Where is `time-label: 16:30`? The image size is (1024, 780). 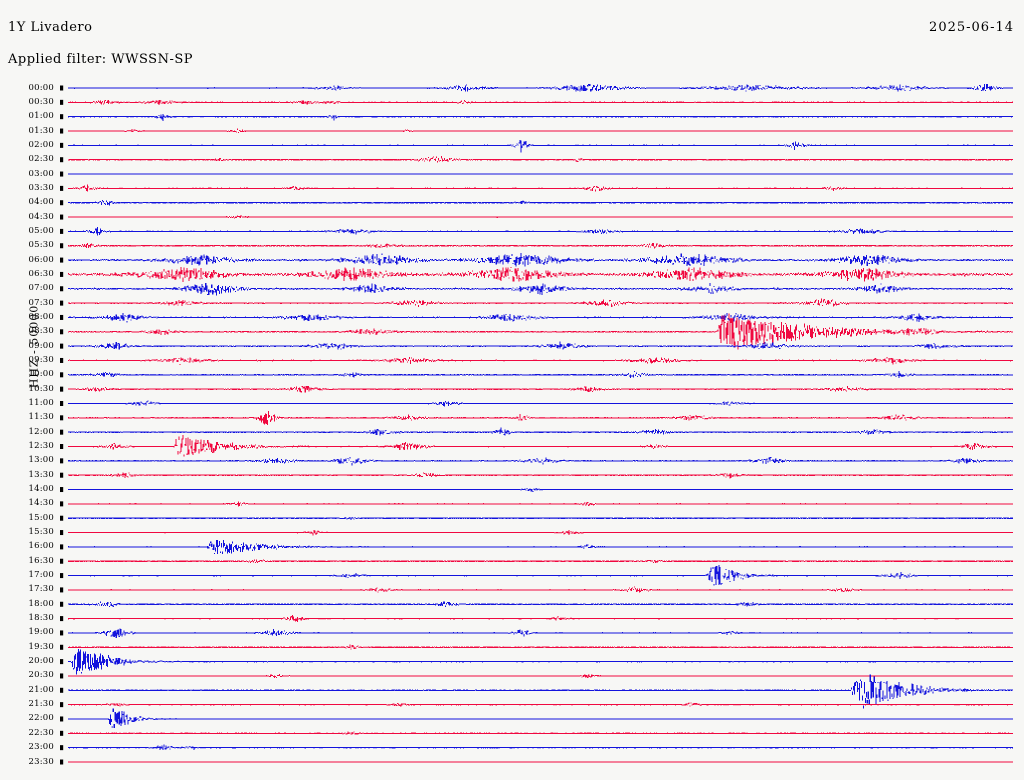
time-label: 16:30 is located at coordinates (41, 560).